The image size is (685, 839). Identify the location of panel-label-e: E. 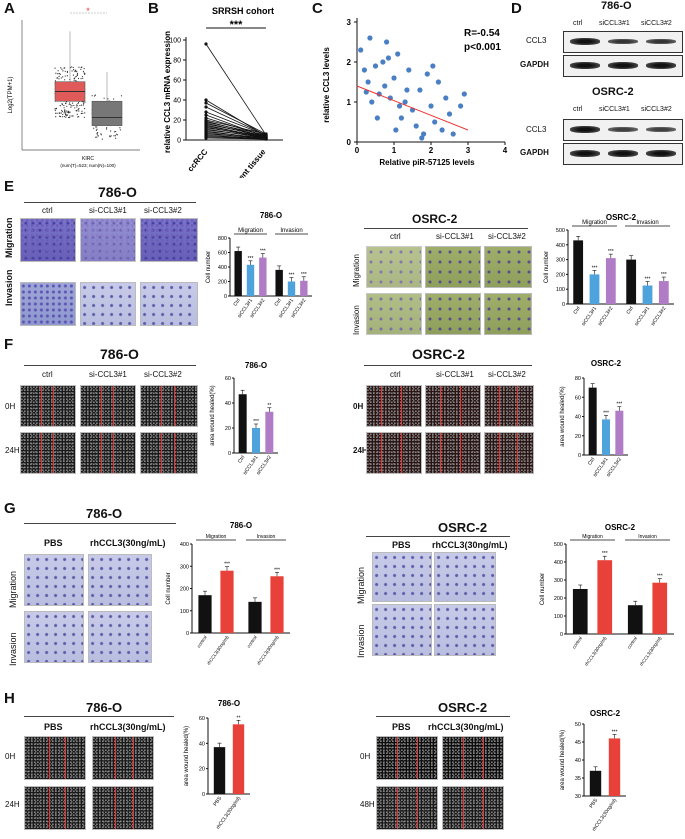
(9, 186).